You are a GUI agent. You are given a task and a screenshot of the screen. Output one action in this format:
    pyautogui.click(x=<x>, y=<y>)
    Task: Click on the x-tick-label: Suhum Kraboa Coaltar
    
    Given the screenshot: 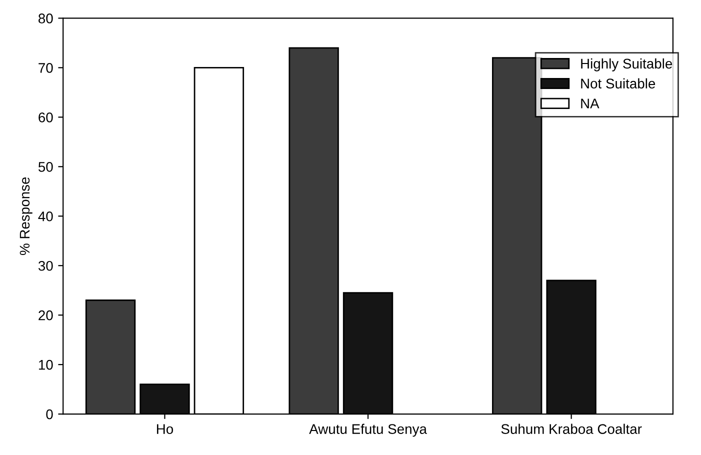 What is the action you would take?
    pyautogui.click(x=571, y=429)
    